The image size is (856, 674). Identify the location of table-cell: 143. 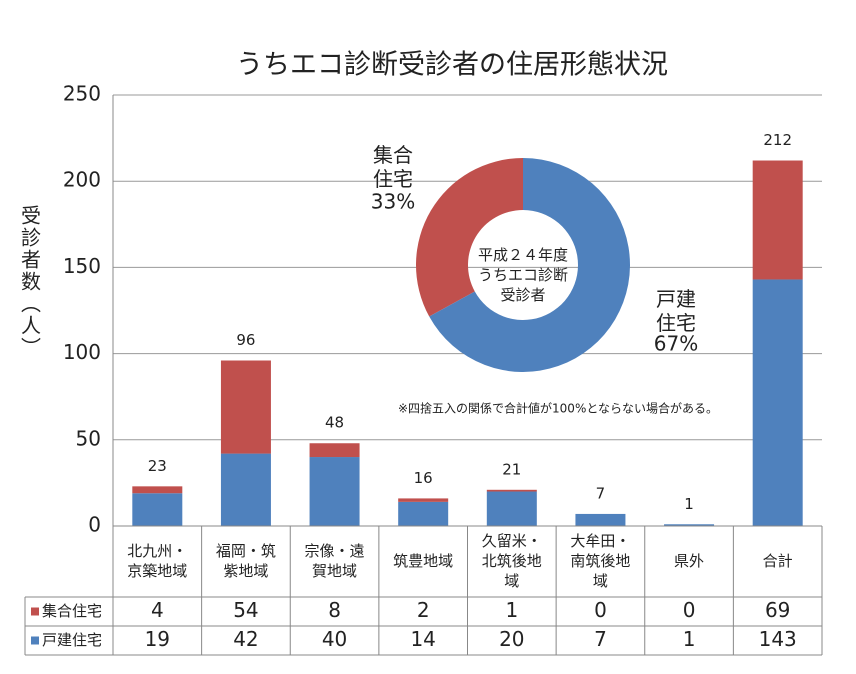
(778, 639).